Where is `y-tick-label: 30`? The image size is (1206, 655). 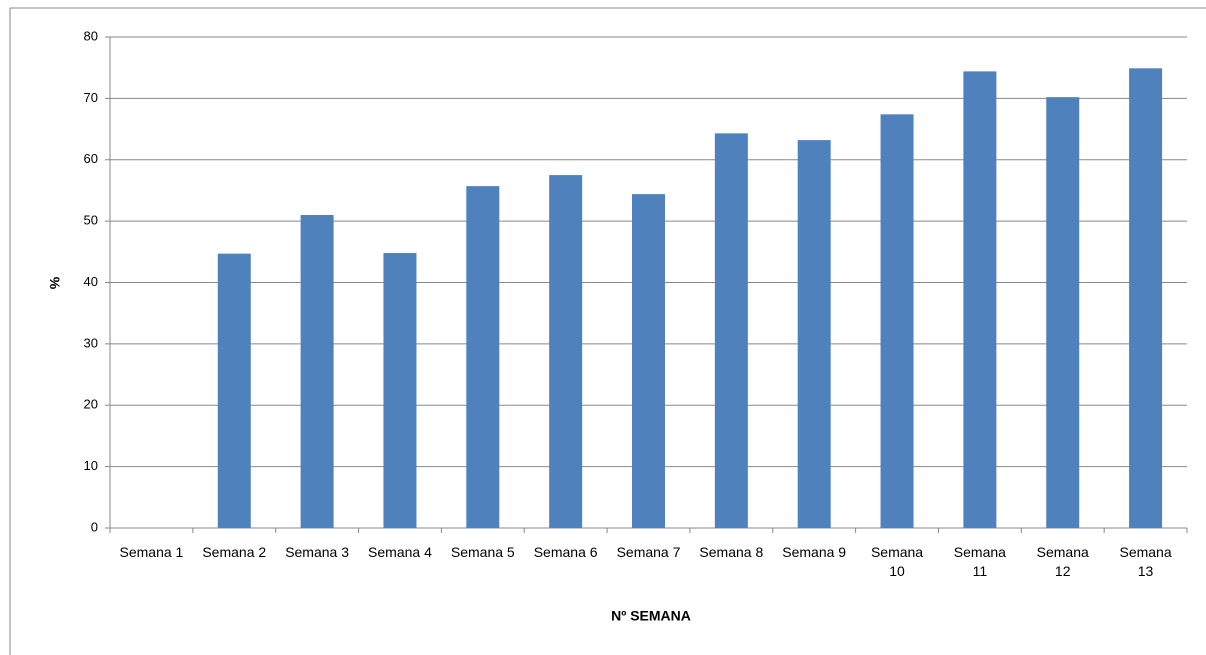 y-tick-label: 30 is located at coordinates (91, 342).